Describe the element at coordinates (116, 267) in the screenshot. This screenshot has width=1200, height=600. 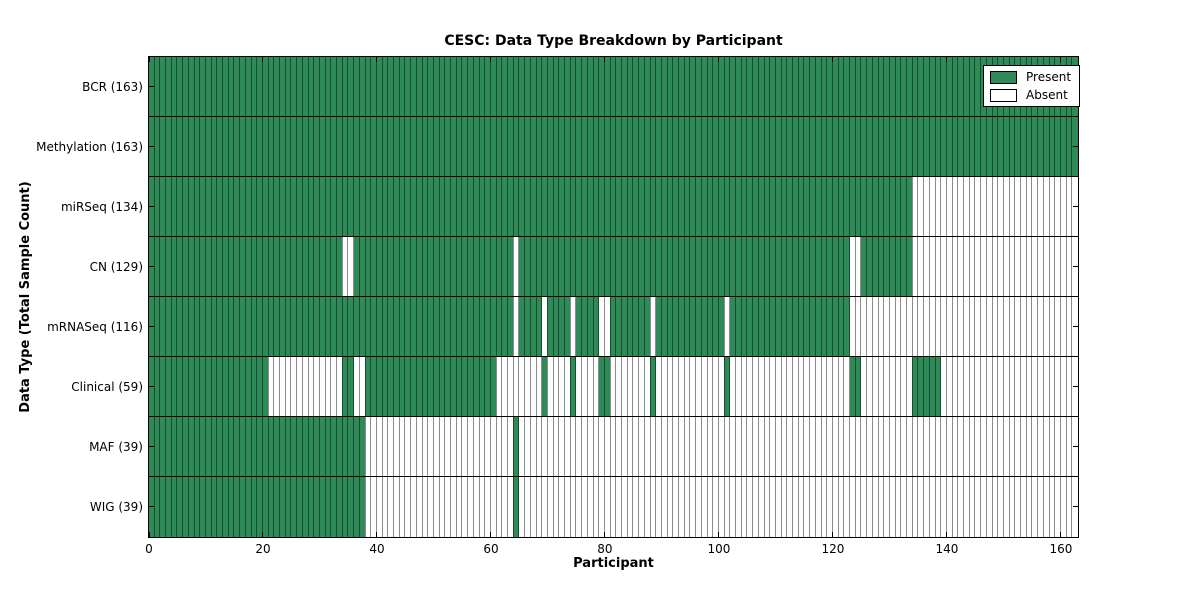
I see `row-label-cn: CN (129)` at that location.